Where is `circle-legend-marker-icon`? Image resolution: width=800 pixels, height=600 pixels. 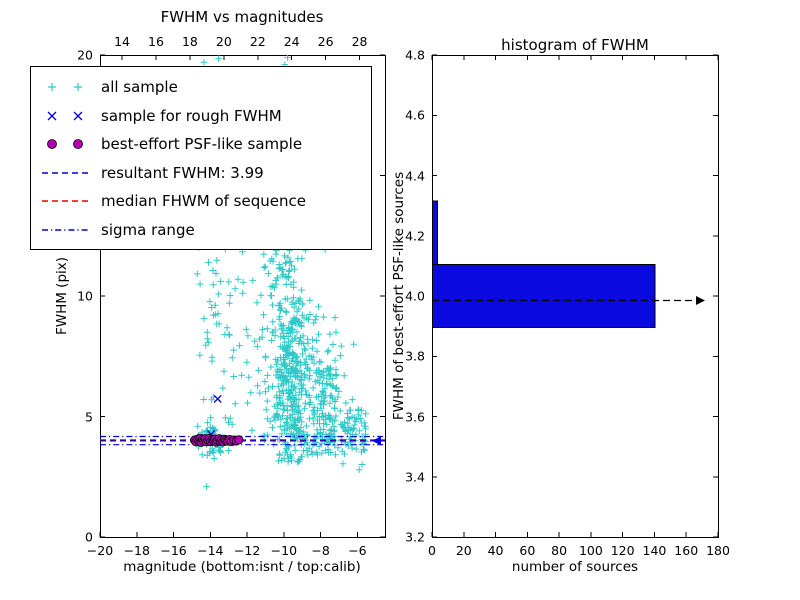 circle-legend-marker-icon is located at coordinates (65, 144).